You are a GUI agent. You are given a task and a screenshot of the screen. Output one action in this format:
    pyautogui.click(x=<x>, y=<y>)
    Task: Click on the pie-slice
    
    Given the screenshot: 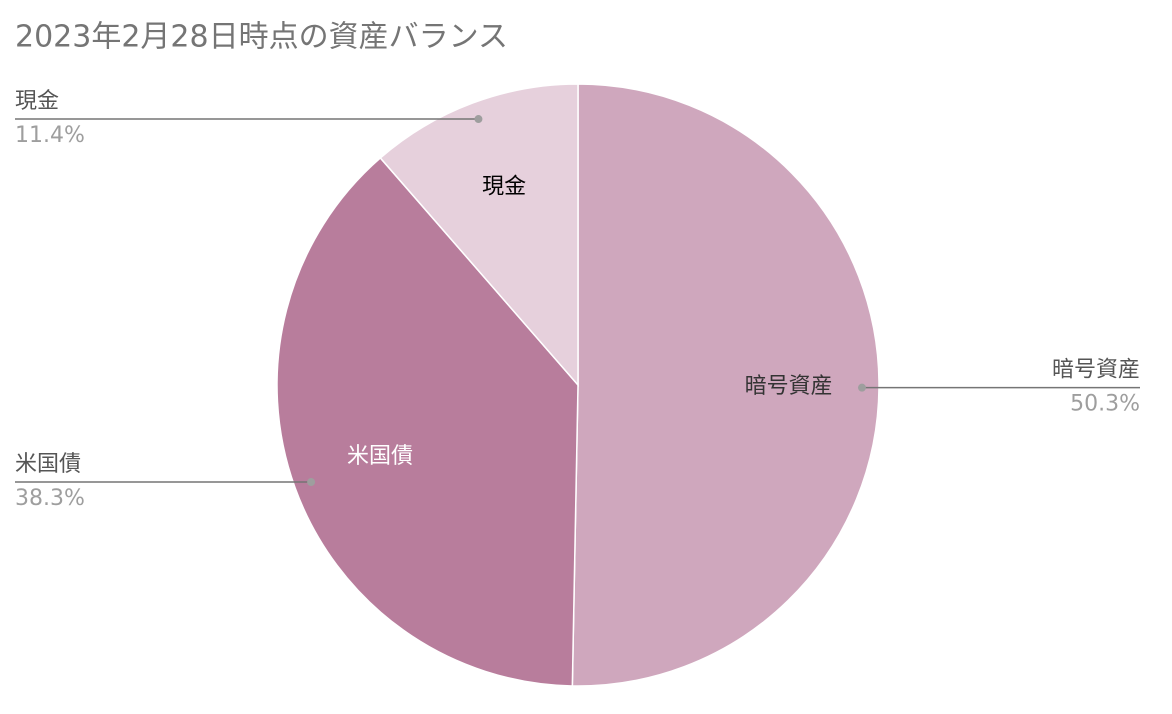 What is the action you would take?
    pyautogui.click(x=479, y=235)
    